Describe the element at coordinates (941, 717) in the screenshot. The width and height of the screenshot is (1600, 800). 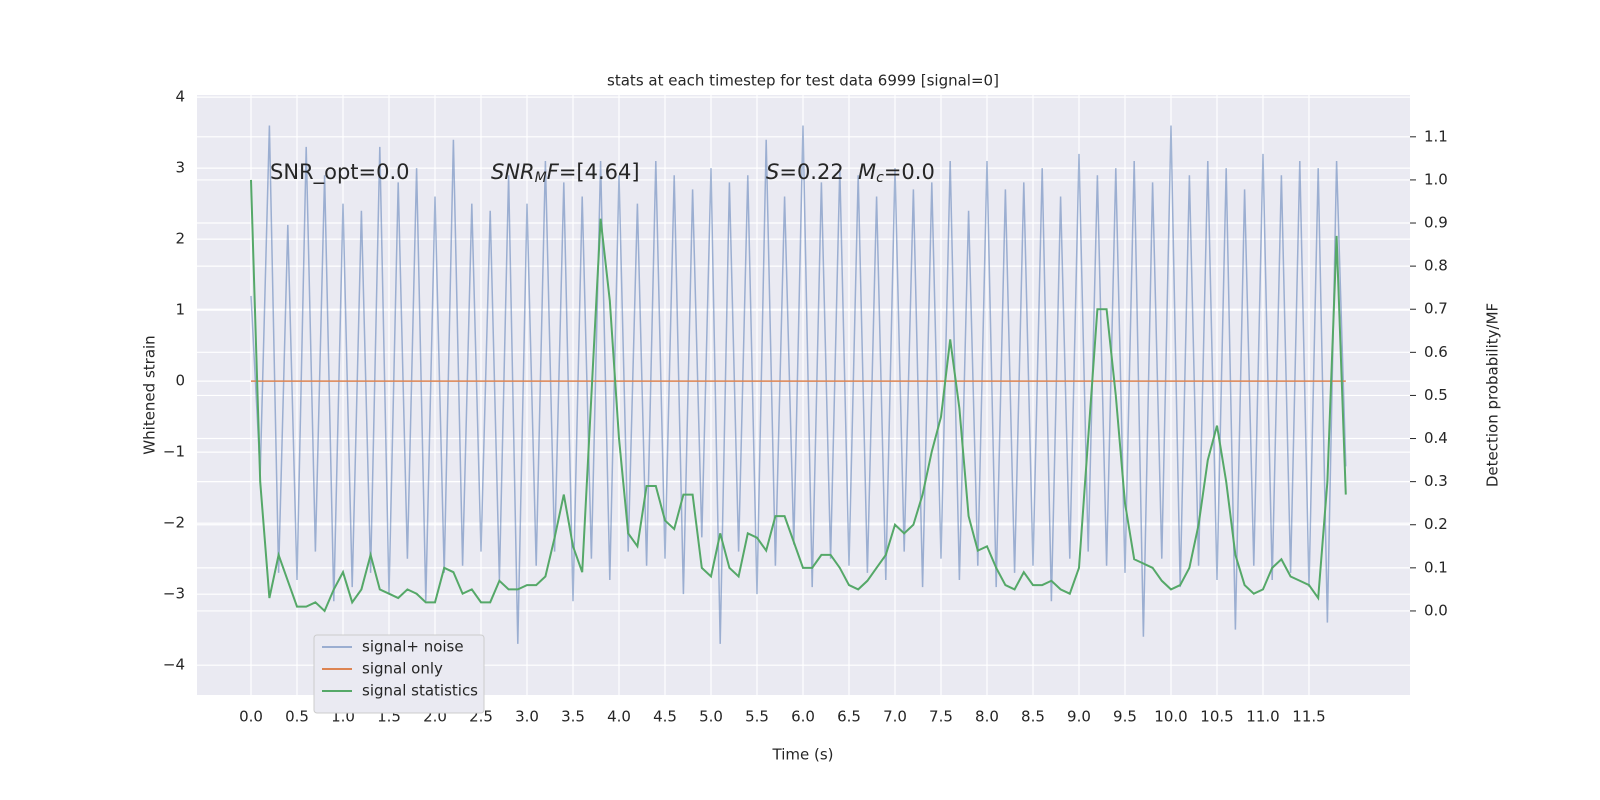
I see `x-tick-label: 7.5` at that location.